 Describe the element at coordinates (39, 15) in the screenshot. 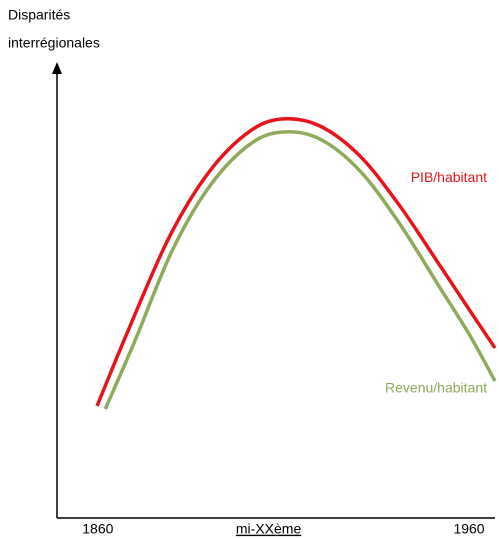

I see `y-axis-label: Disparités` at that location.